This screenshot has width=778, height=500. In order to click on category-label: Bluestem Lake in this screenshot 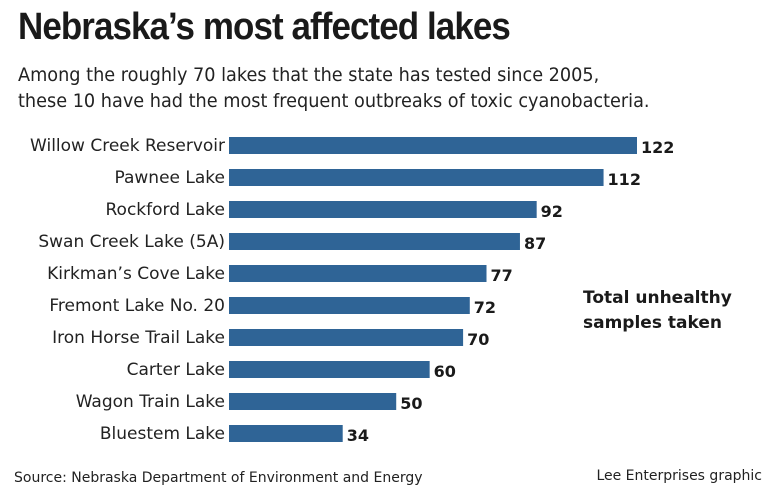, I will do `click(162, 434)`.